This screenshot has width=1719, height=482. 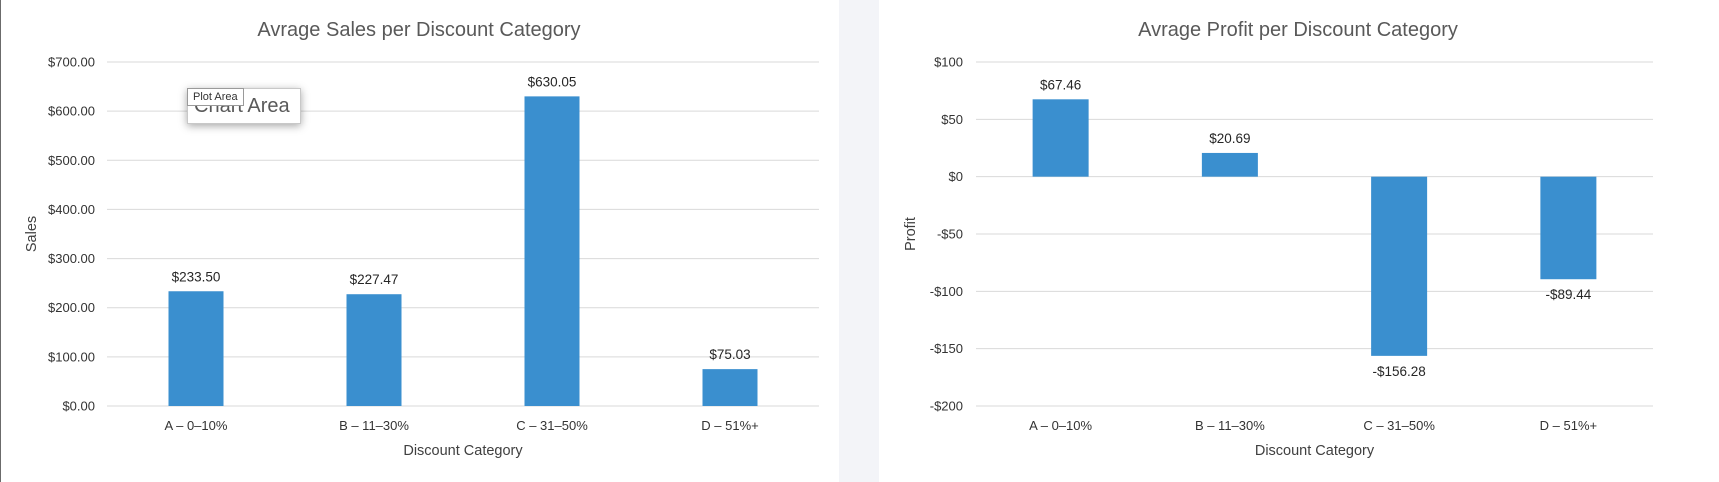 I want to click on y-tick-label: $100, so click(x=948, y=62).